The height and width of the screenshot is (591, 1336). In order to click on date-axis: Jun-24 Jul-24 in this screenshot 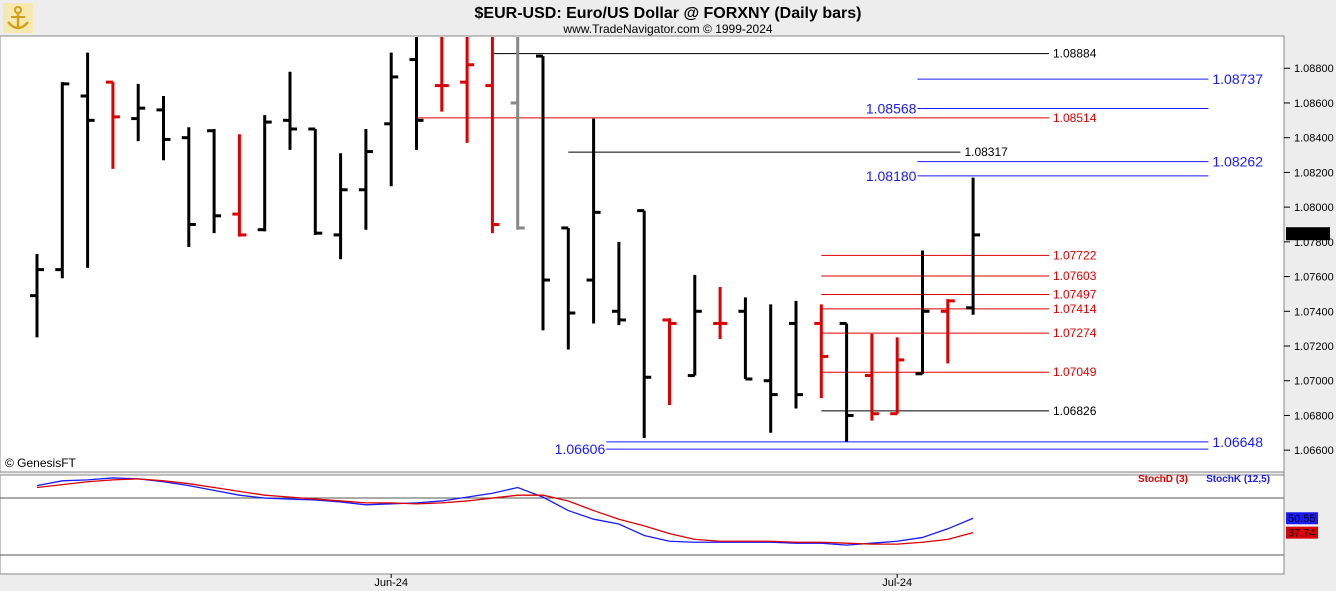, I will do `click(643, 581)`.